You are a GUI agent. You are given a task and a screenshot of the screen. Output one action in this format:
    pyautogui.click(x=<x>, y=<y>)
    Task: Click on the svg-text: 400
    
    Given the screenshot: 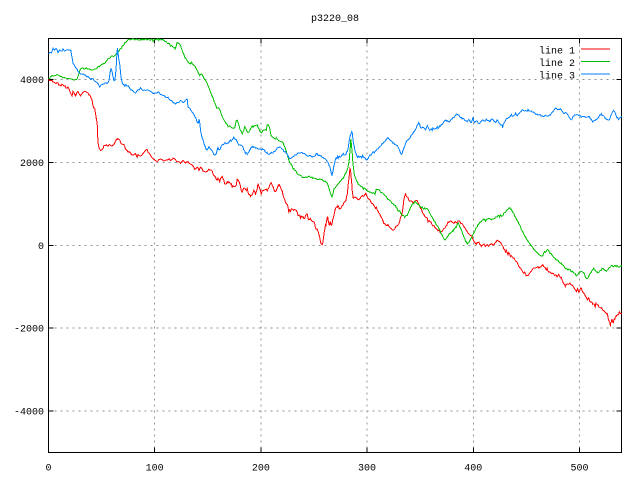 What is the action you would take?
    pyautogui.click(x=473, y=469)
    